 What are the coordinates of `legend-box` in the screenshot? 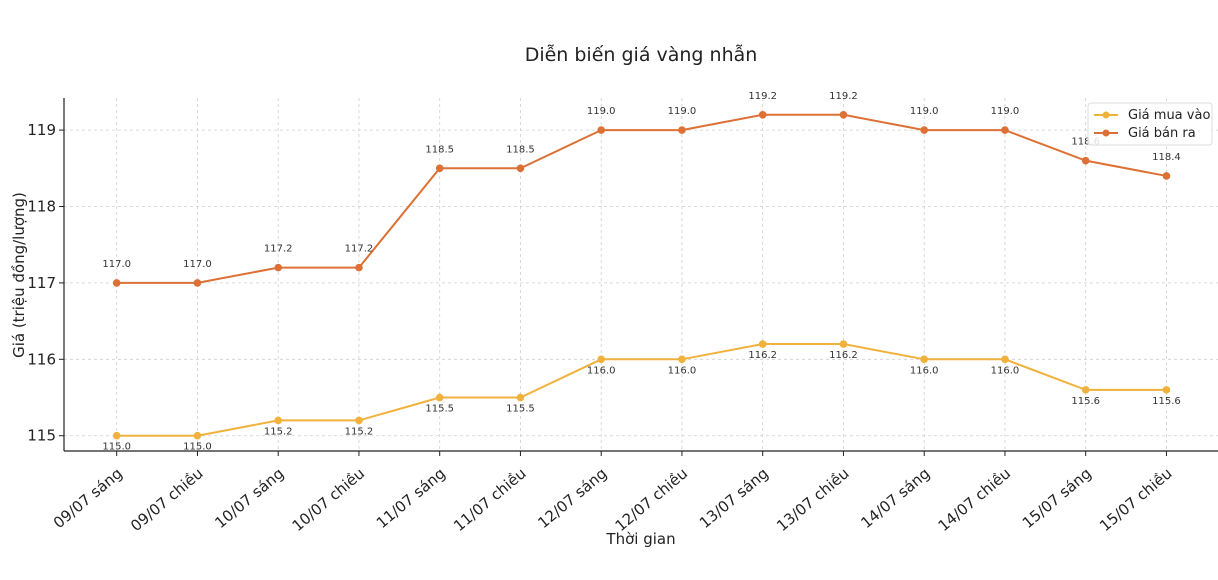 It's located at (1150, 124).